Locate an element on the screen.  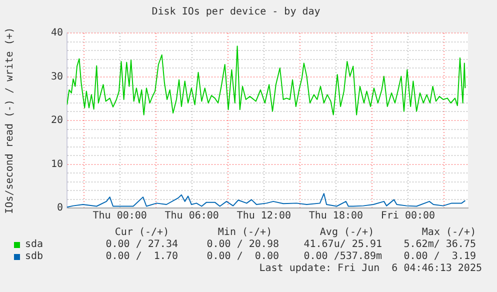
text: Avg (-/+) is located at coordinates (347, 233).